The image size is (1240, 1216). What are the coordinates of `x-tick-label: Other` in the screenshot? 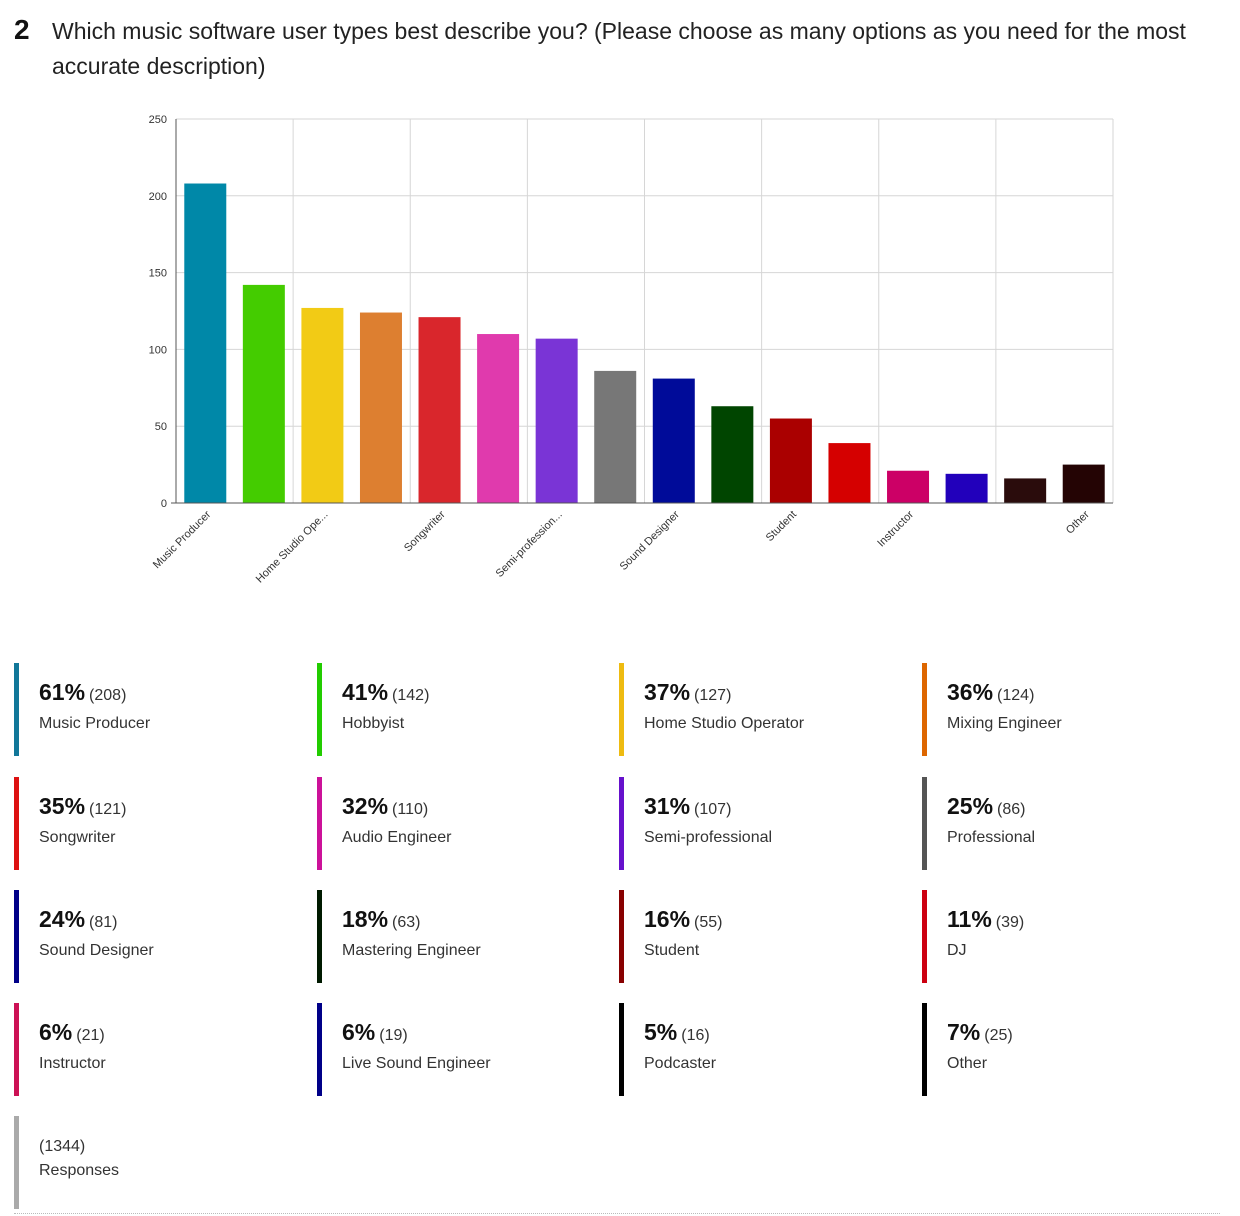 It's located at (1078, 522).